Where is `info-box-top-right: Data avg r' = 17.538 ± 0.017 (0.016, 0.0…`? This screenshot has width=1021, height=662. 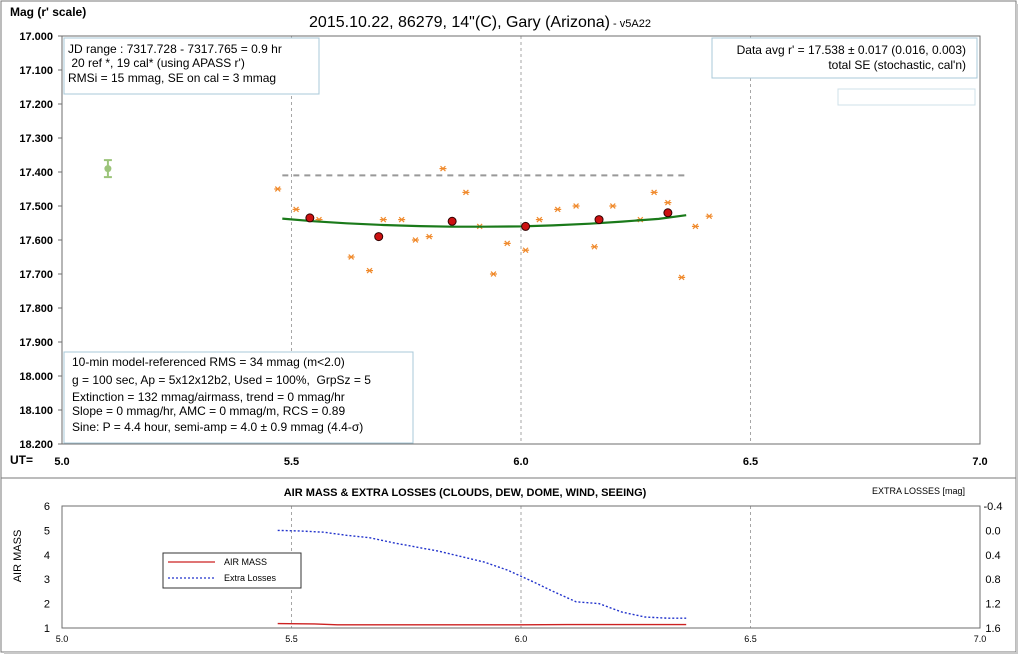 info-box-top-right: Data avg r' = 17.538 ± 0.017 (0.016, 0.0… is located at coordinates (844, 58).